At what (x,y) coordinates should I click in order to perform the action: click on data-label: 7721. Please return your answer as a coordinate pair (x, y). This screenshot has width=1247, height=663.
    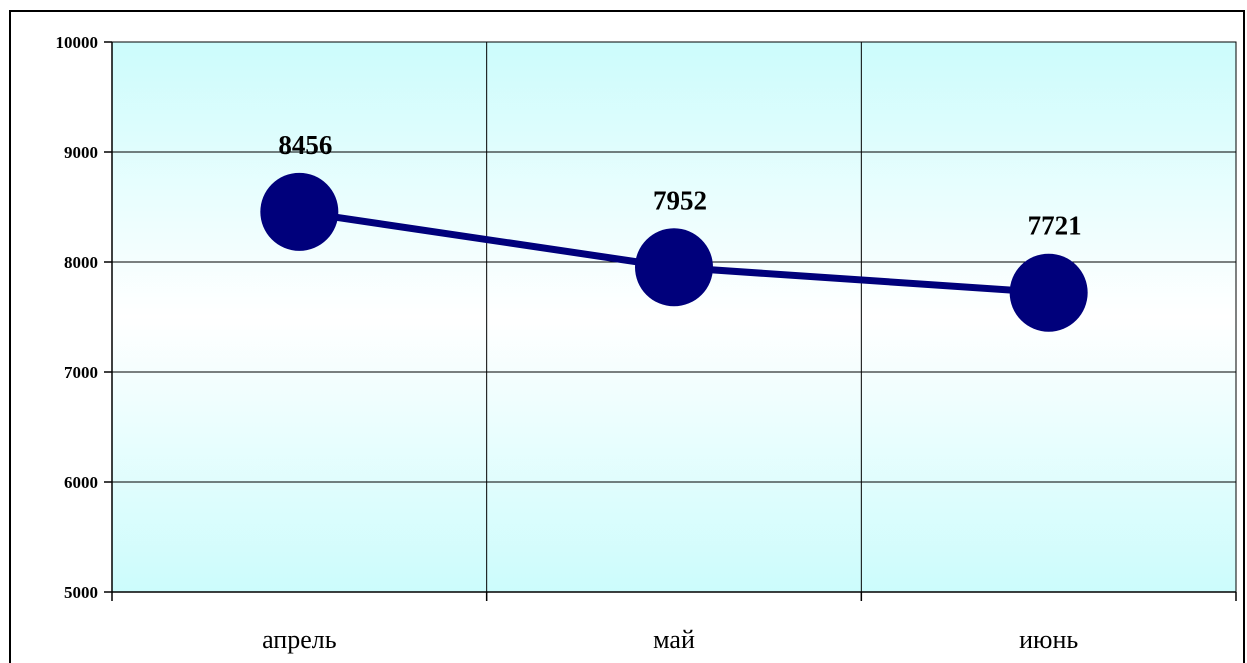
    Looking at the image, I should click on (1055, 226).